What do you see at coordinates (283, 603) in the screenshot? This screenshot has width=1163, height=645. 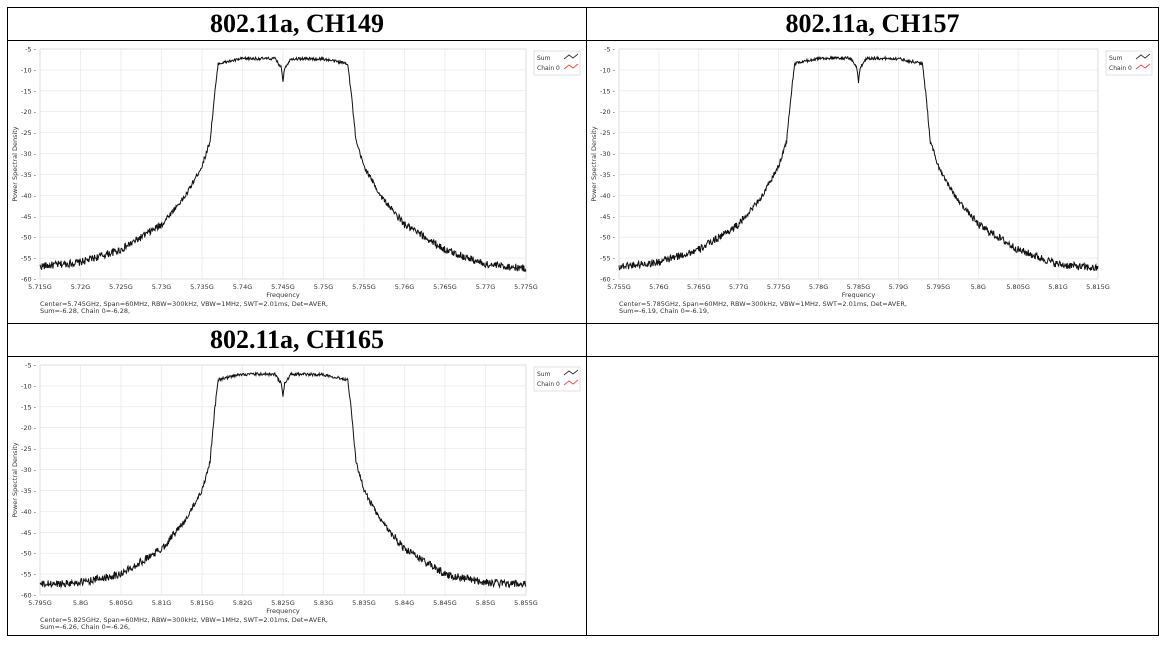 I see `x-tick-label: 5.825G` at bounding box center [283, 603].